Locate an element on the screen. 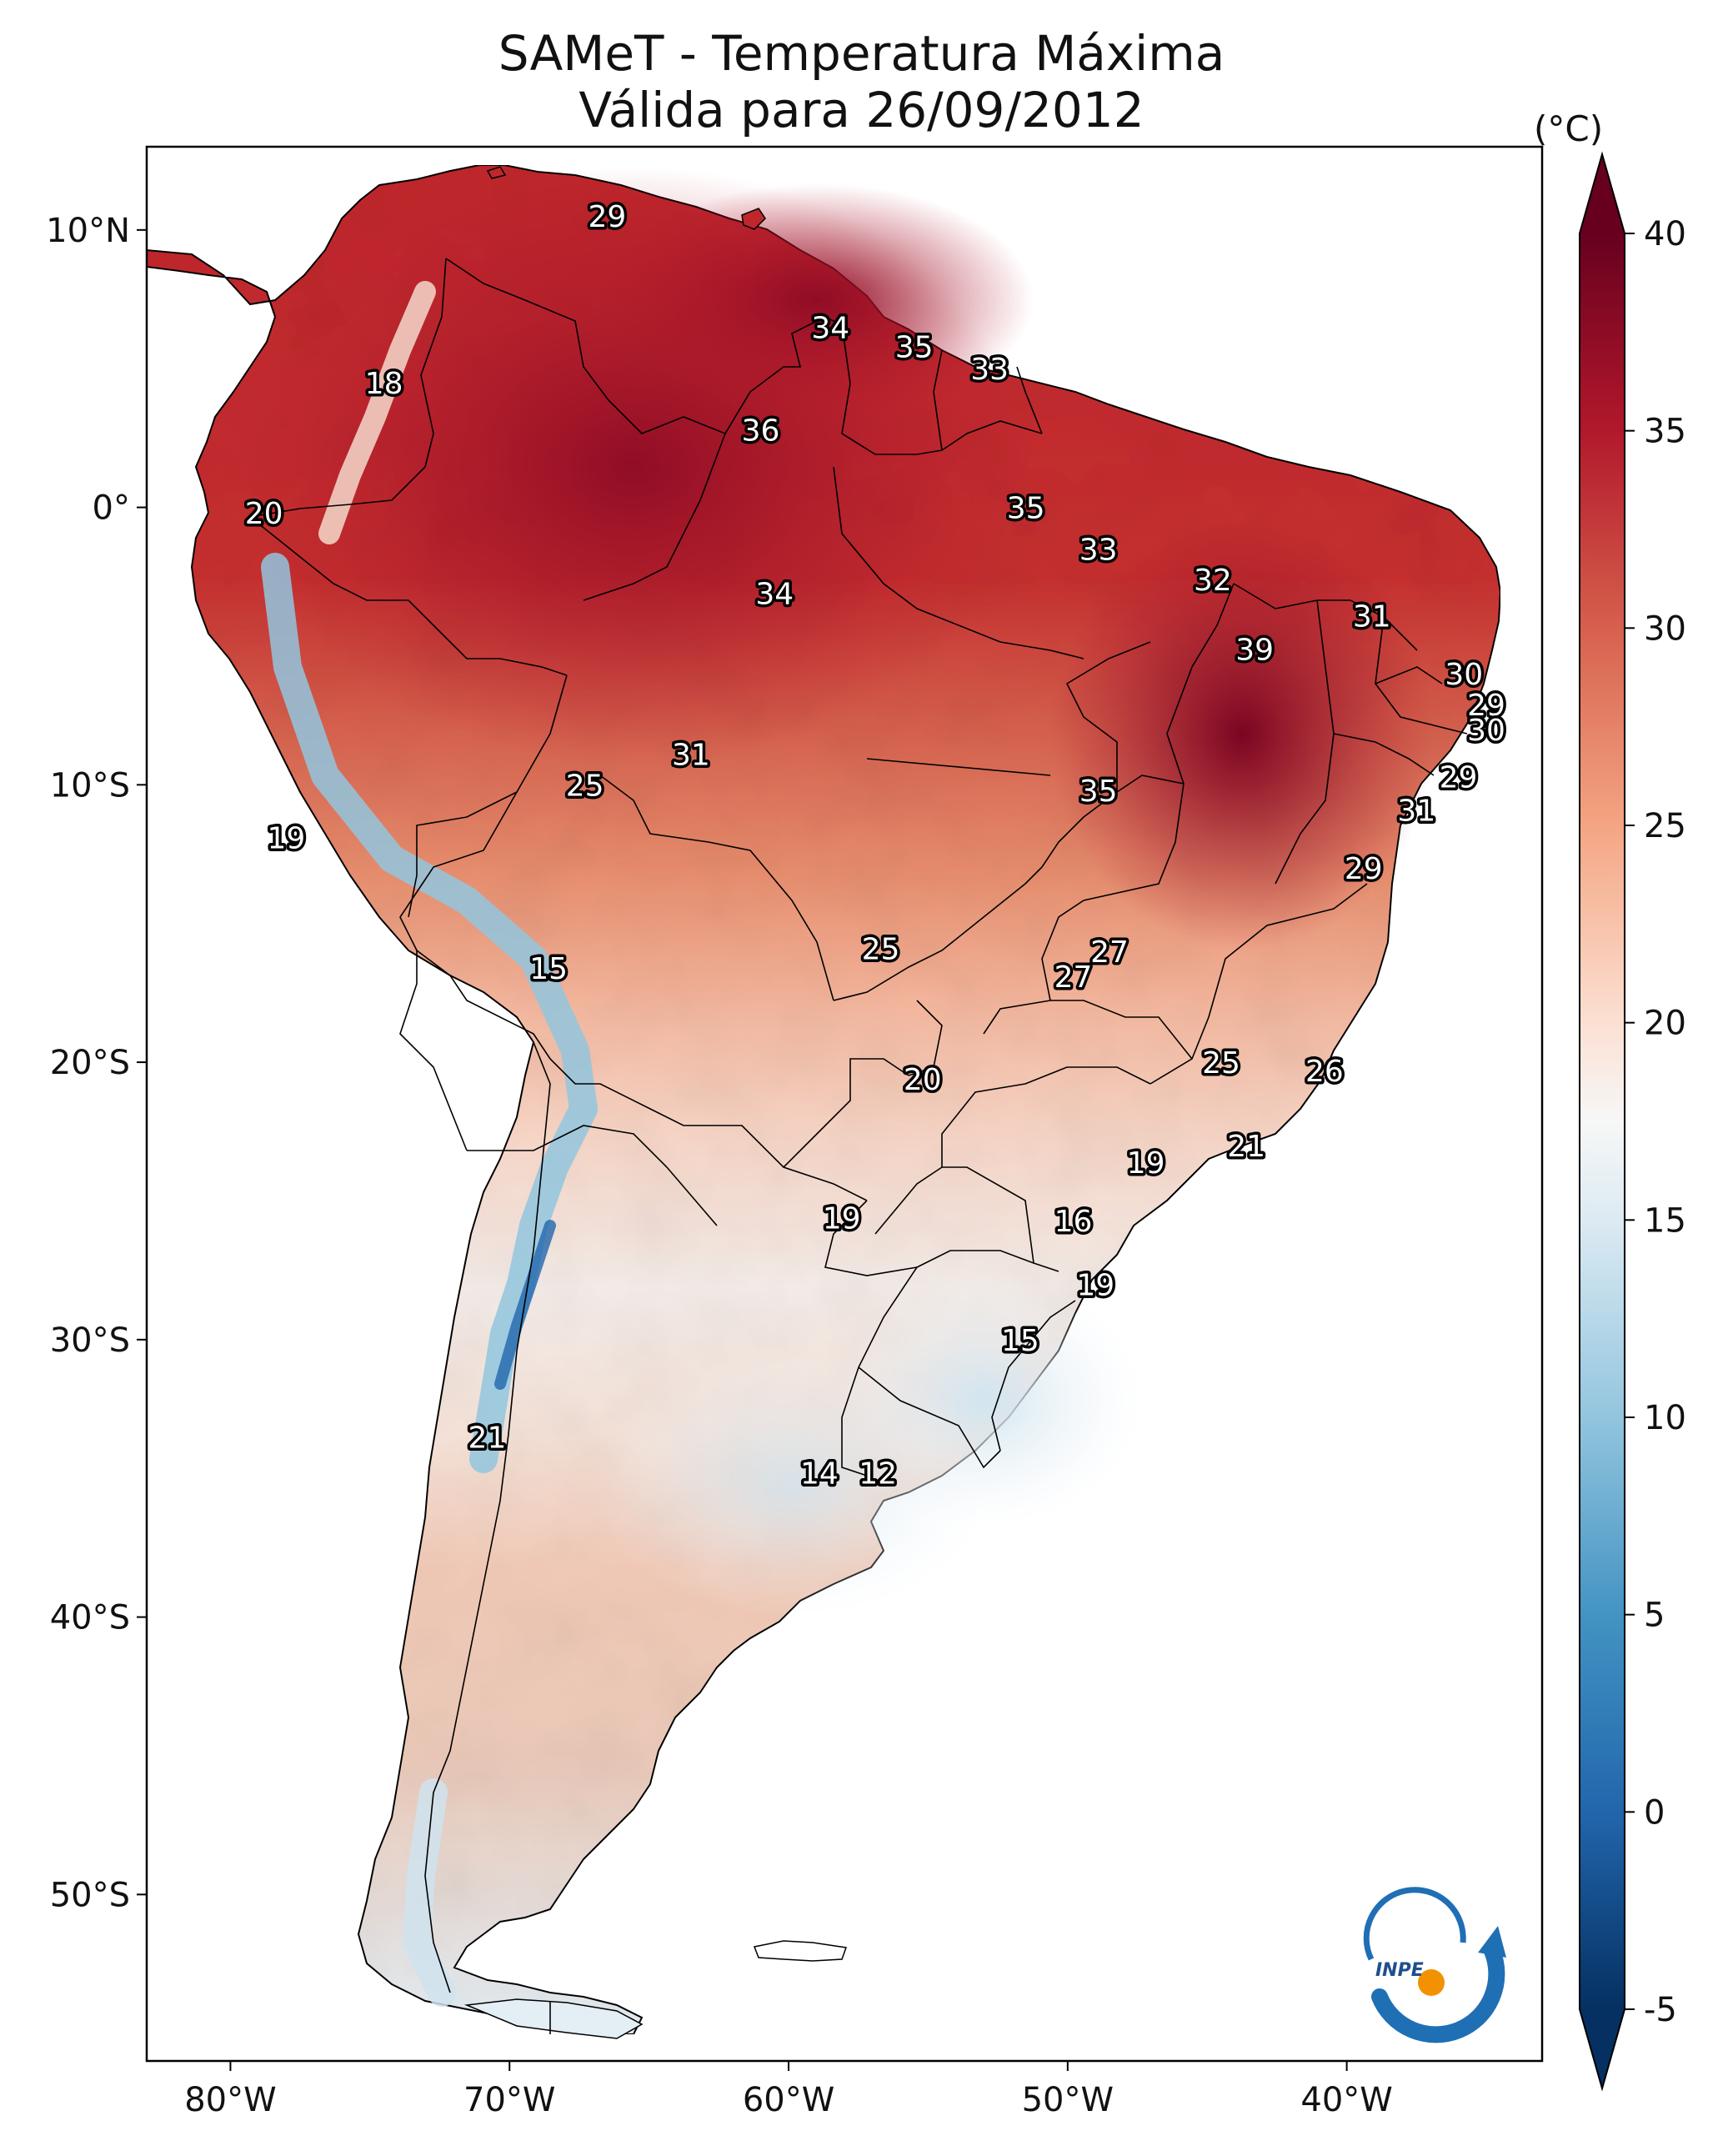 The width and height of the screenshot is (1723, 2156). colorbar-tick-label: 25 is located at coordinates (1665, 826).